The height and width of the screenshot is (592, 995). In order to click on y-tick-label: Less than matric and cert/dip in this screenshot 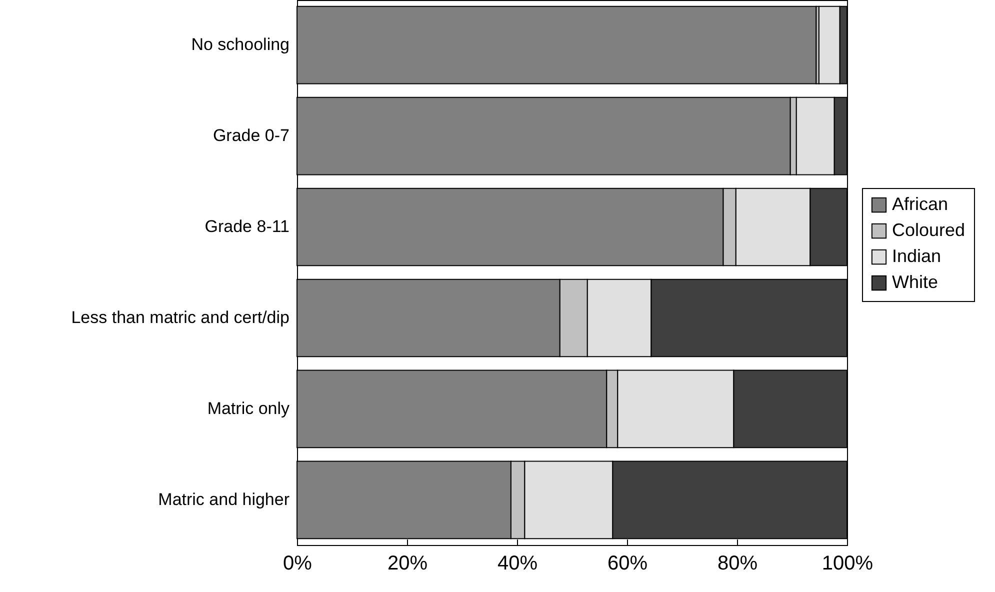, I will do `click(180, 317)`.